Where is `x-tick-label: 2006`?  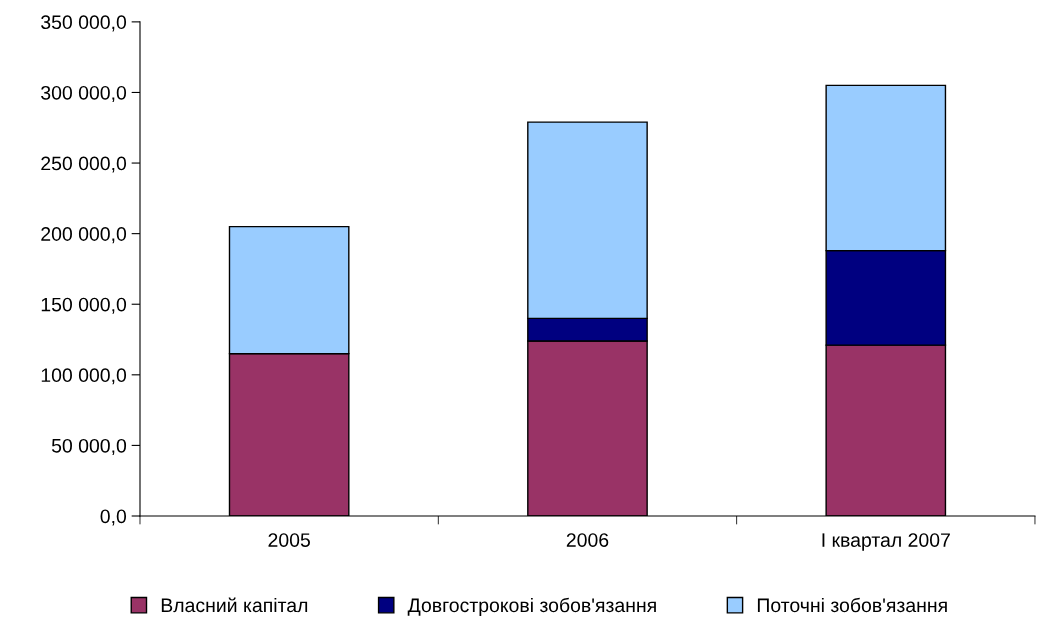
x-tick-label: 2006 is located at coordinates (587, 540).